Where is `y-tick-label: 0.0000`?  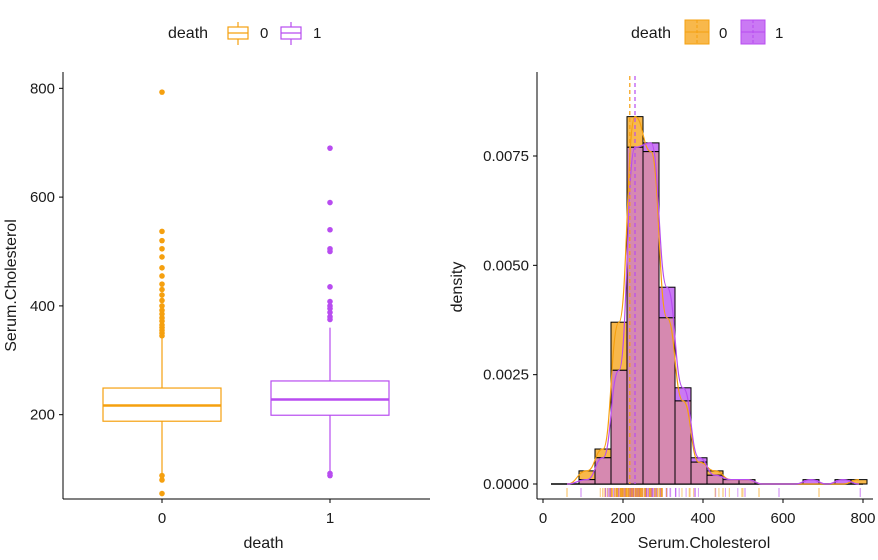
y-tick-label: 0.0000 is located at coordinates (506, 484).